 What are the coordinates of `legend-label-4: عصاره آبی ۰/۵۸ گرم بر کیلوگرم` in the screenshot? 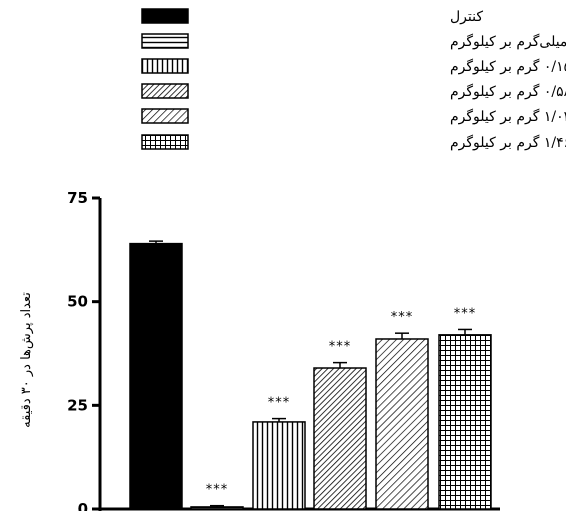 It's located at (508, 91).